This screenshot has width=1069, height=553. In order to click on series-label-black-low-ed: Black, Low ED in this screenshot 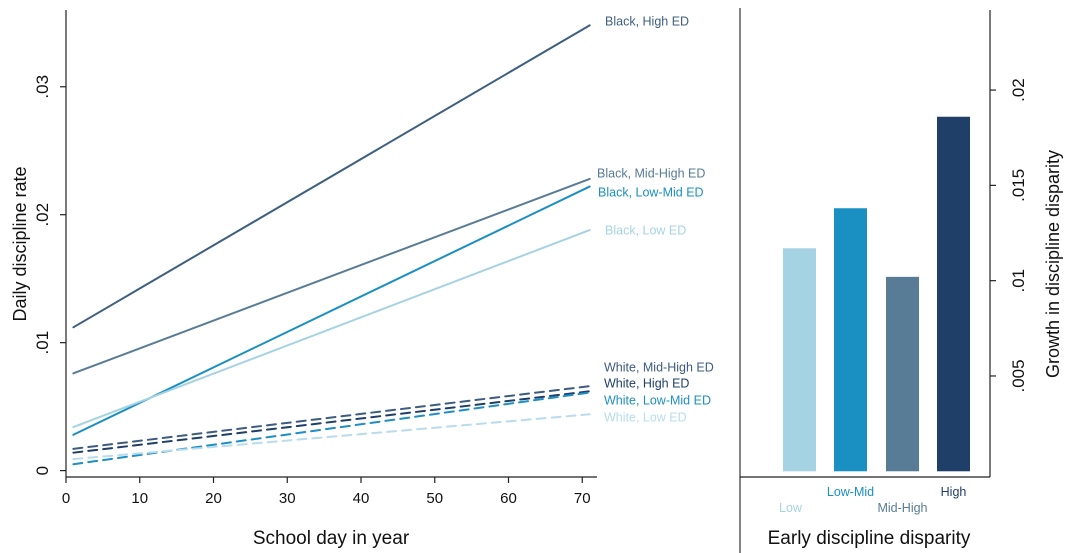, I will do `click(645, 230)`.